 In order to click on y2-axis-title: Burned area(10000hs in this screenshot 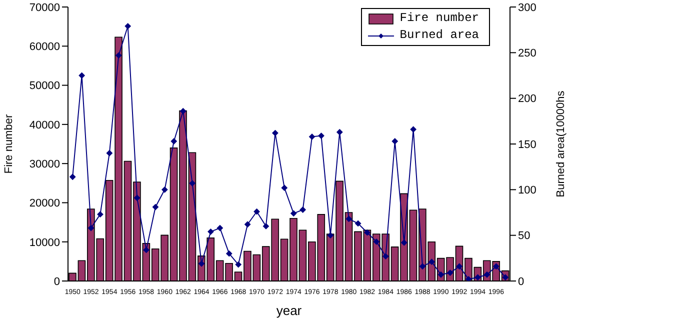, I will do `click(560, 144)`.